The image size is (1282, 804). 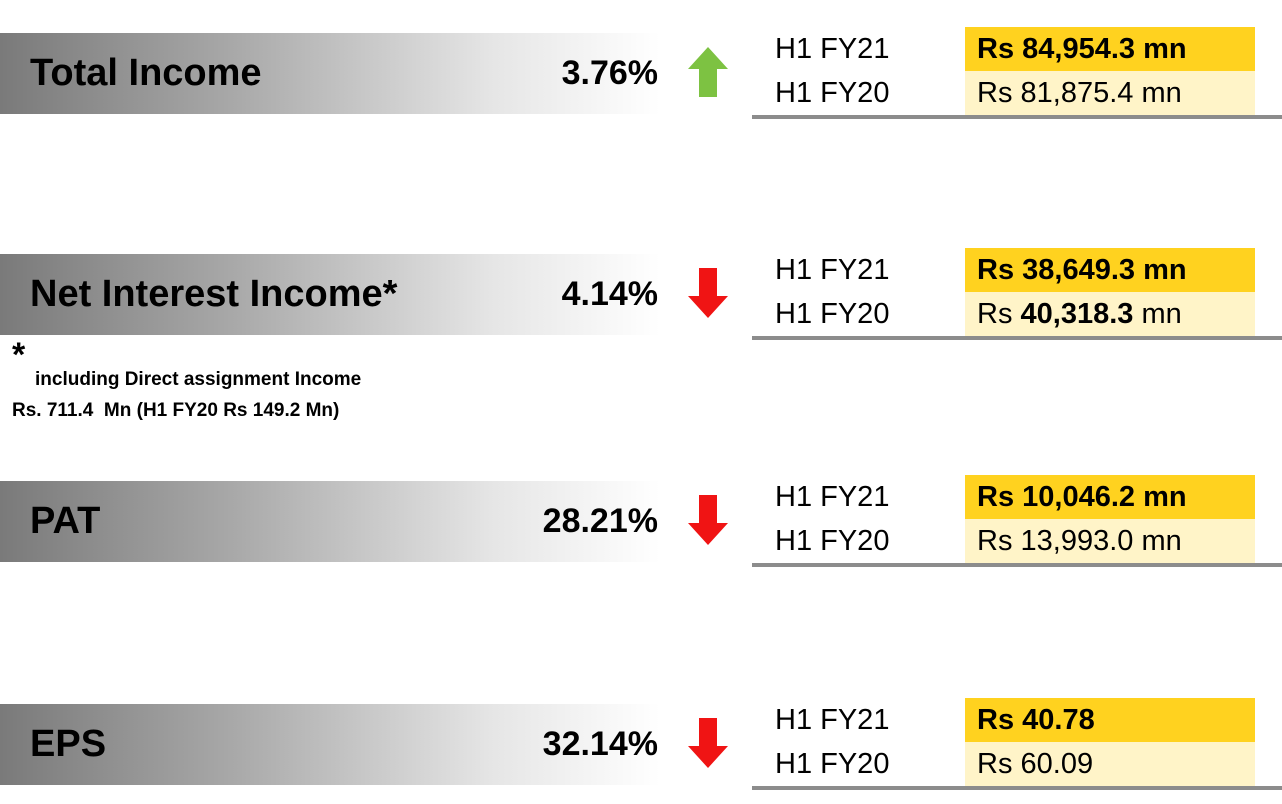 I want to click on footnote-line: Rs. 711.4 Mn (H1 FY20 Rs 149.2 Mn), so click(x=176, y=410).